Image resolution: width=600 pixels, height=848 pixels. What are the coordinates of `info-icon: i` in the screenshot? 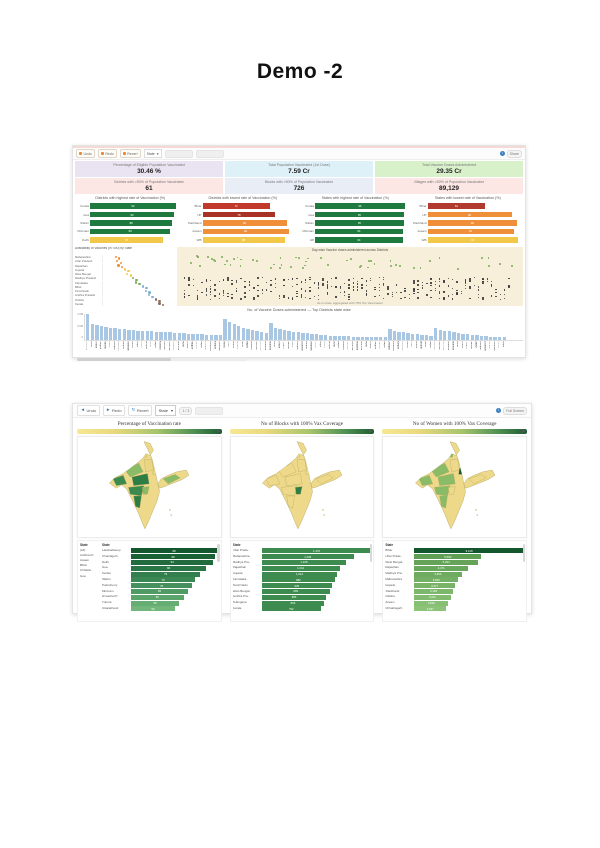 It's located at (499, 410).